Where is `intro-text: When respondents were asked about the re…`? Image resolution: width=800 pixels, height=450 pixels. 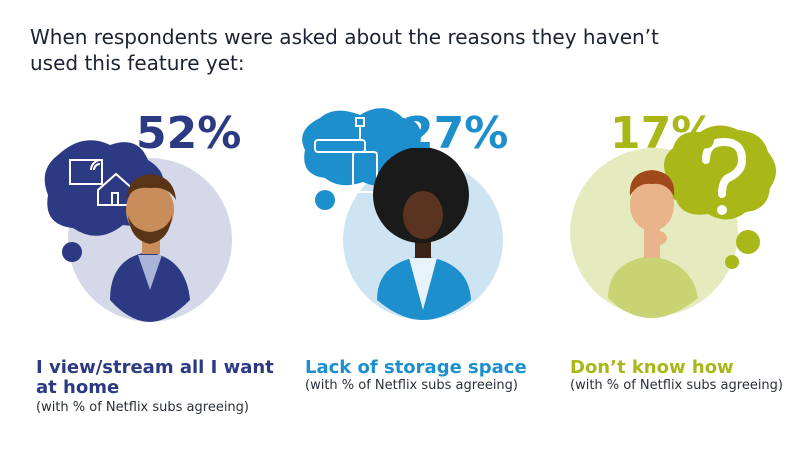
intro-text: When respondents were asked about the re… is located at coordinates (344, 50).